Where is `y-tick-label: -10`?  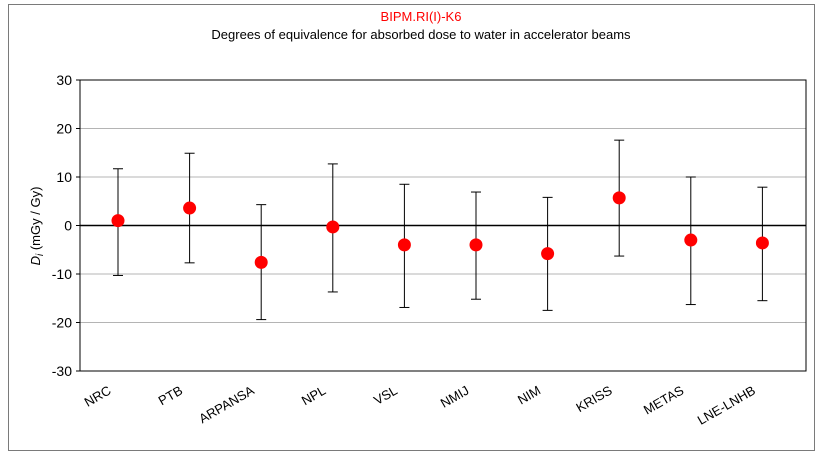
y-tick-label: -10 is located at coordinates (62, 274).